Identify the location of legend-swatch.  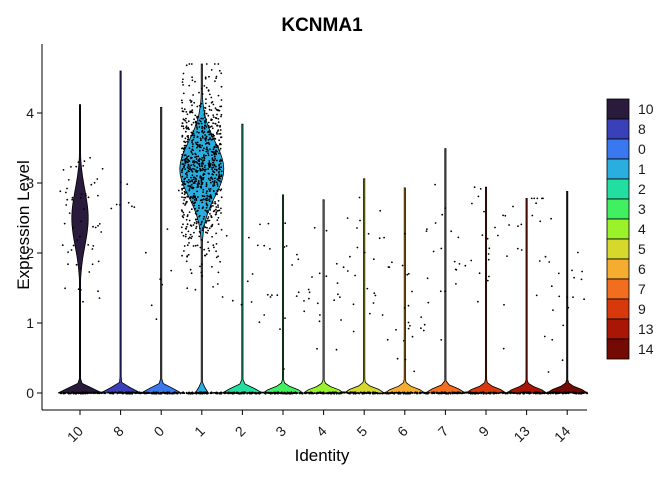
(618, 209).